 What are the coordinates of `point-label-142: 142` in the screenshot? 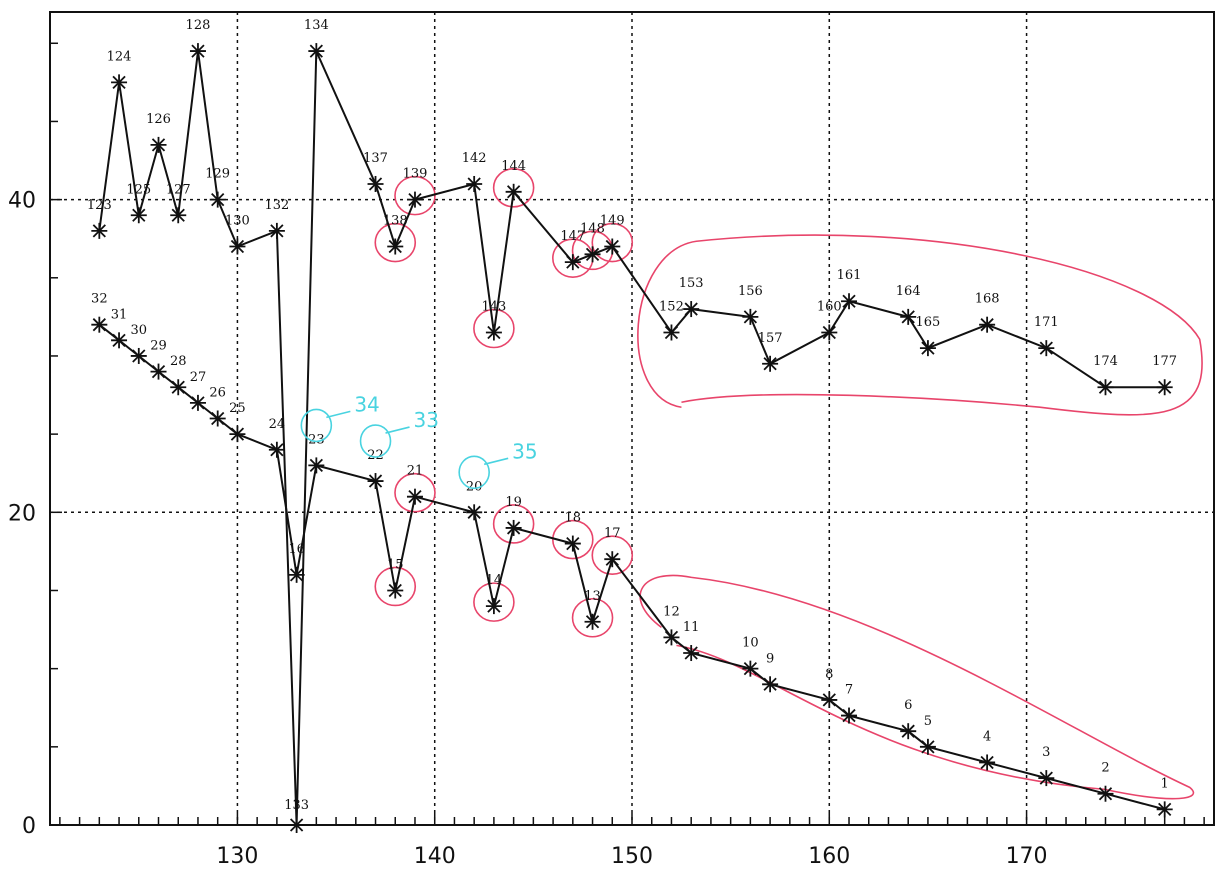 It's located at (474, 158).